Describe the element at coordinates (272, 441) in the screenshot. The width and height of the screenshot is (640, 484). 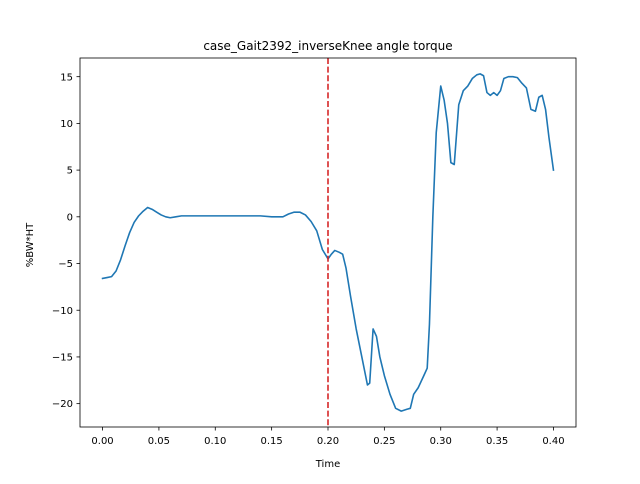
I see `x-tick-label: 0.15` at that location.